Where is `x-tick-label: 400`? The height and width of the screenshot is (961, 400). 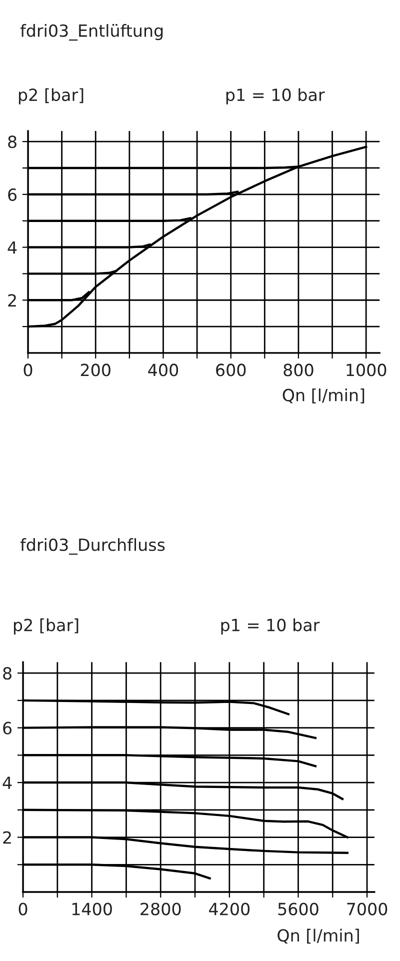 x-tick-label: 400 is located at coordinates (163, 370).